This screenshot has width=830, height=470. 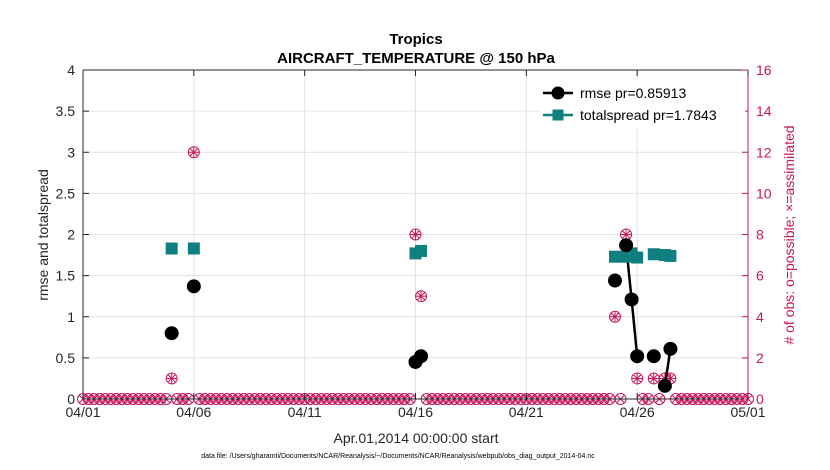 What do you see at coordinates (760, 399) in the screenshot?
I see `y2-tick-label-0: 0` at bounding box center [760, 399].